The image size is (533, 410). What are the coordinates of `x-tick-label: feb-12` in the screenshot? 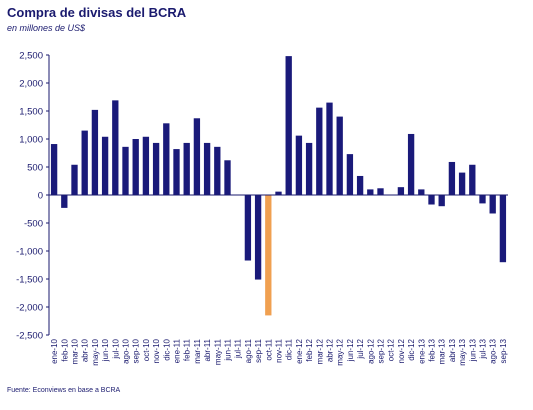 It's located at (309, 349).